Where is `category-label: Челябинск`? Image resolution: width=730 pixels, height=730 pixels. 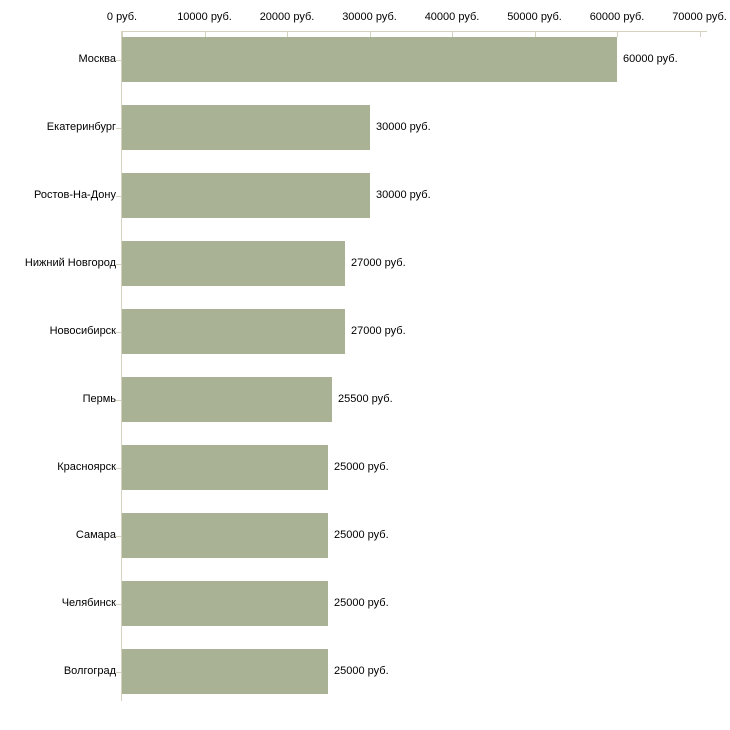 category-label: Челябинск is located at coordinates (88, 603).